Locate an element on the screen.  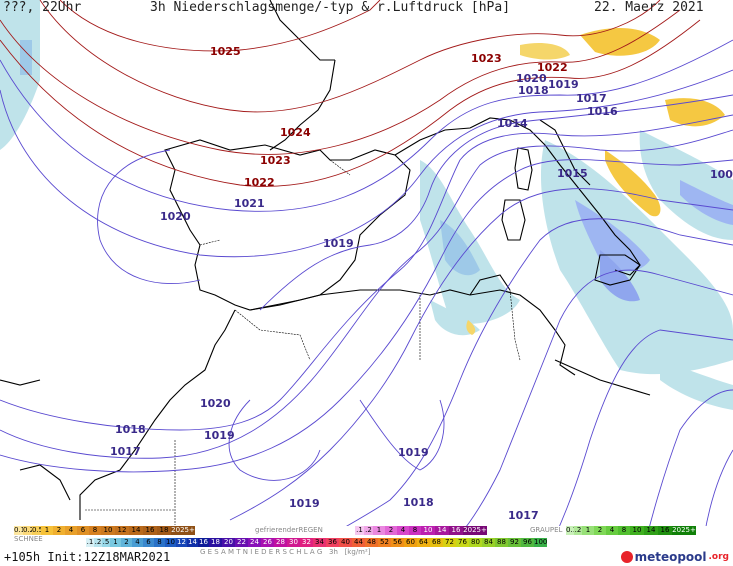
brand-tld: .org is located at coordinates (718, 557).